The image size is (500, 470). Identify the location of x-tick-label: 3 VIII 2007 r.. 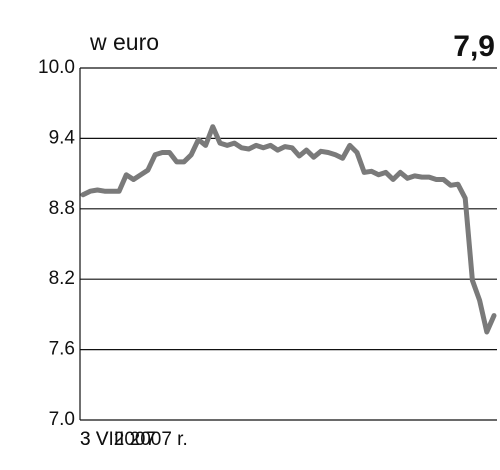
(134, 439).